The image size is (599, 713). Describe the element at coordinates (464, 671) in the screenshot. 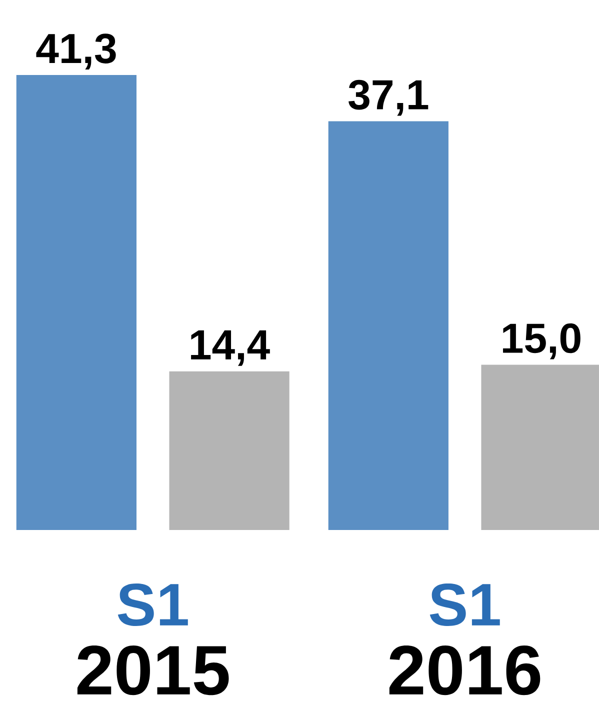

I see `x-tick-label: 2016` at that location.